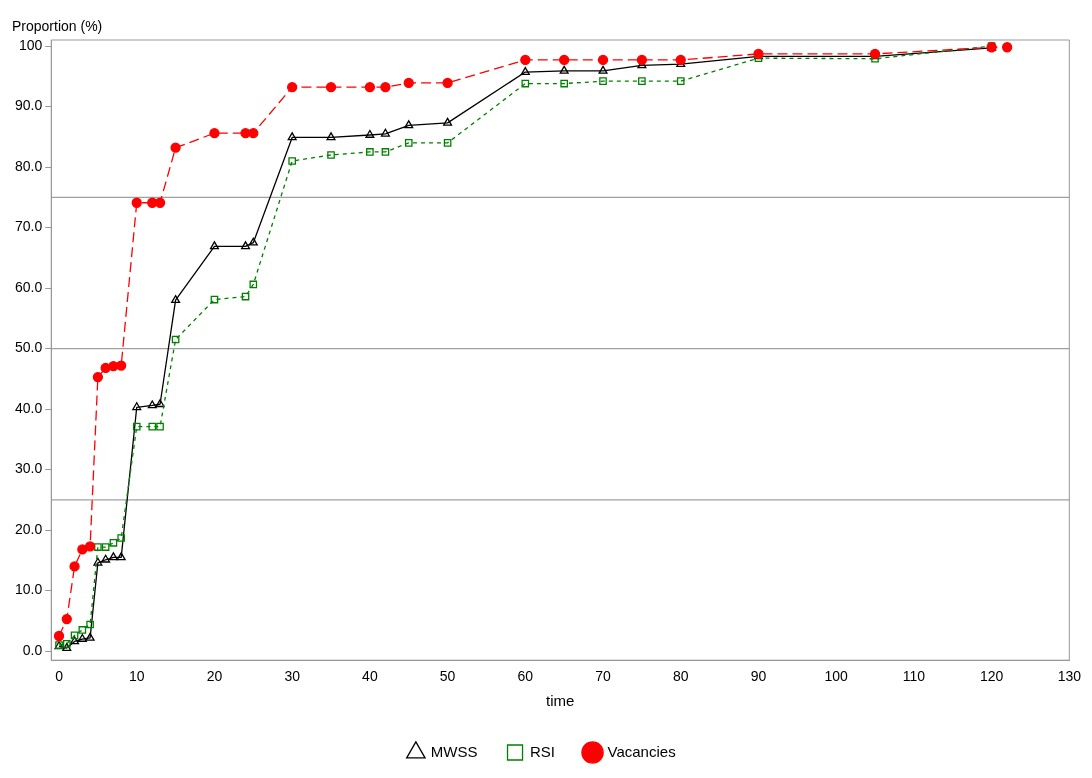 The height and width of the screenshot is (778, 1092). What do you see at coordinates (30, 44) in the screenshot?
I see `y-tick-label: 100` at bounding box center [30, 44].